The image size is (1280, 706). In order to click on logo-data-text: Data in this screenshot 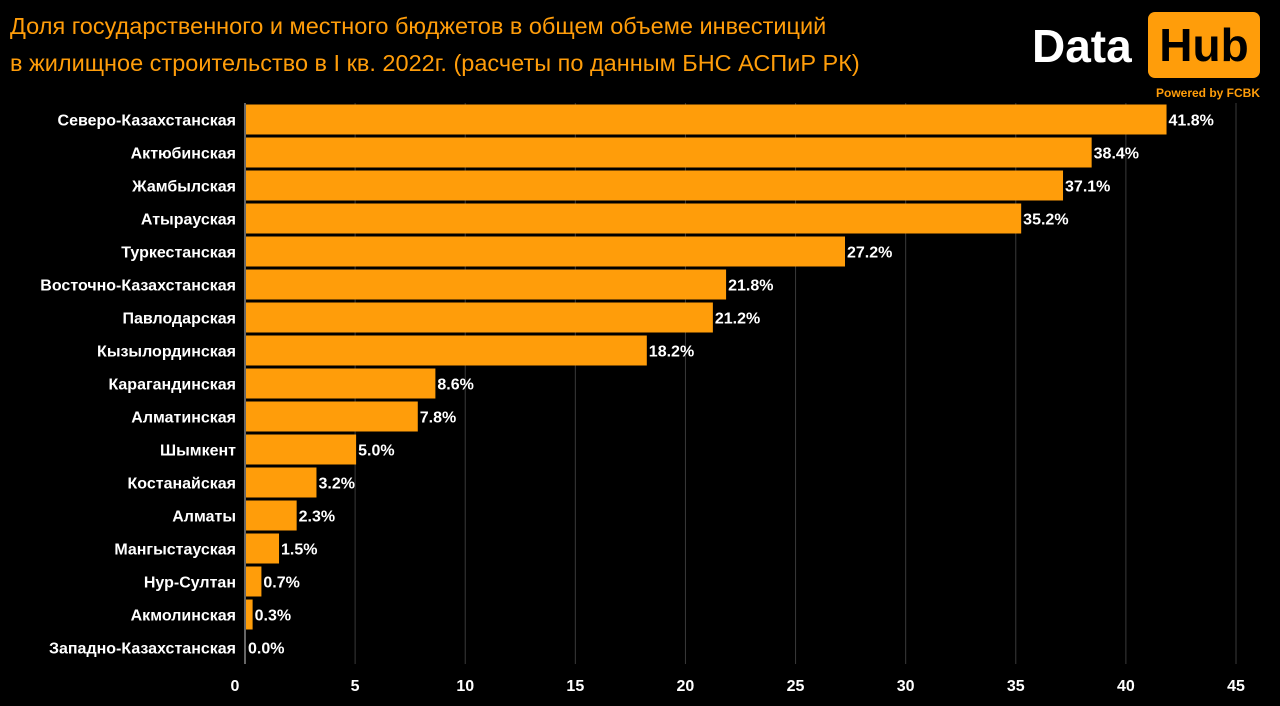, I will do `click(1082, 46)`.